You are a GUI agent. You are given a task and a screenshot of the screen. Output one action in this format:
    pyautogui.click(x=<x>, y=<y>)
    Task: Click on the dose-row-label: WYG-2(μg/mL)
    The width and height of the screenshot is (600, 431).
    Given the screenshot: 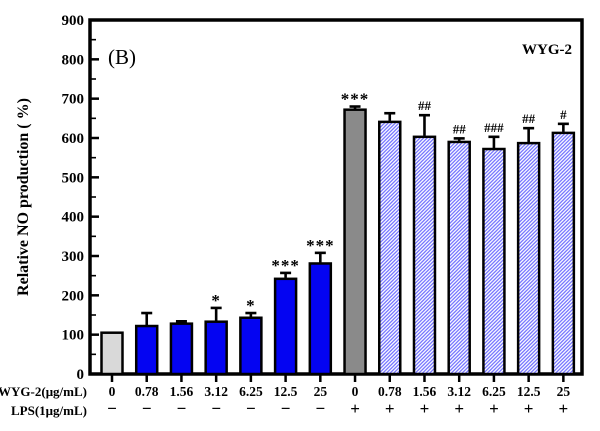 What is the action you would take?
    pyautogui.click(x=43, y=391)
    